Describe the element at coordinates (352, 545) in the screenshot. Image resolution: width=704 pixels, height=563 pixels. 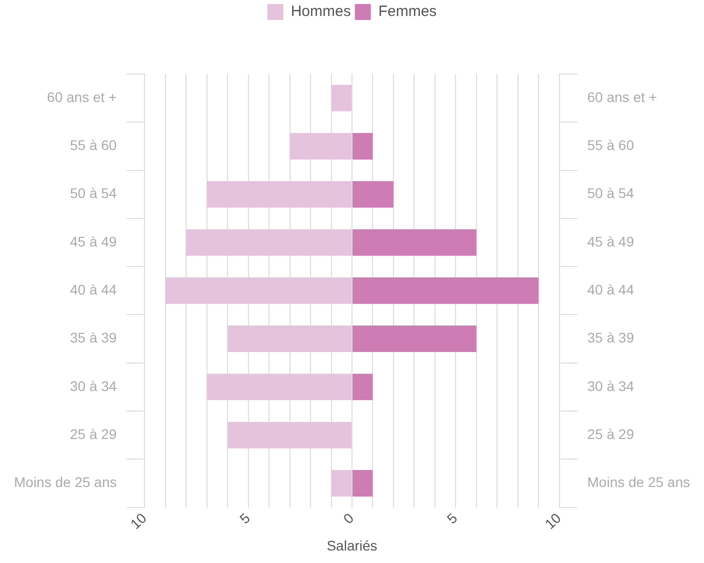
I see `x-axis-title: Salariés` at that location.